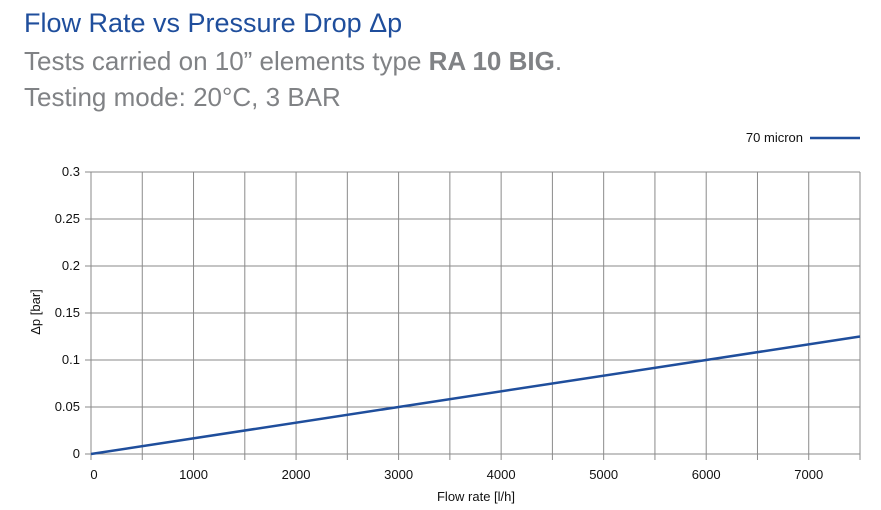 This screenshot has width=881, height=510. Describe the element at coordinates (501, 474) in the screenshot. I see `x-tick-label: 4000` at that location.